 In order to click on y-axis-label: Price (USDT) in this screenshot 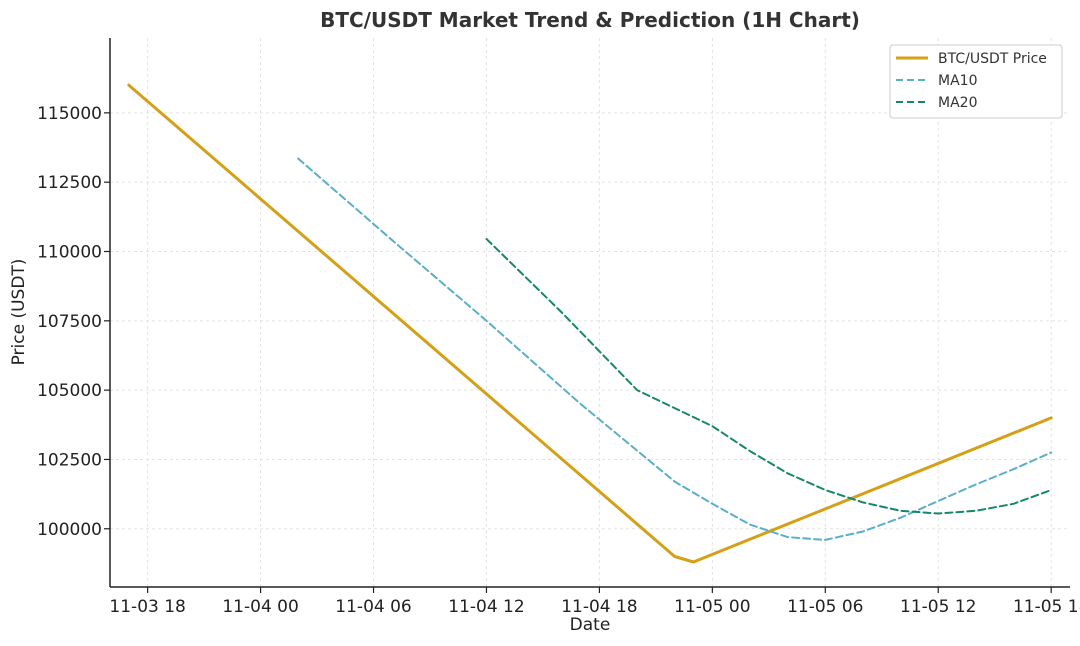, I will do `click(19, 312)`.